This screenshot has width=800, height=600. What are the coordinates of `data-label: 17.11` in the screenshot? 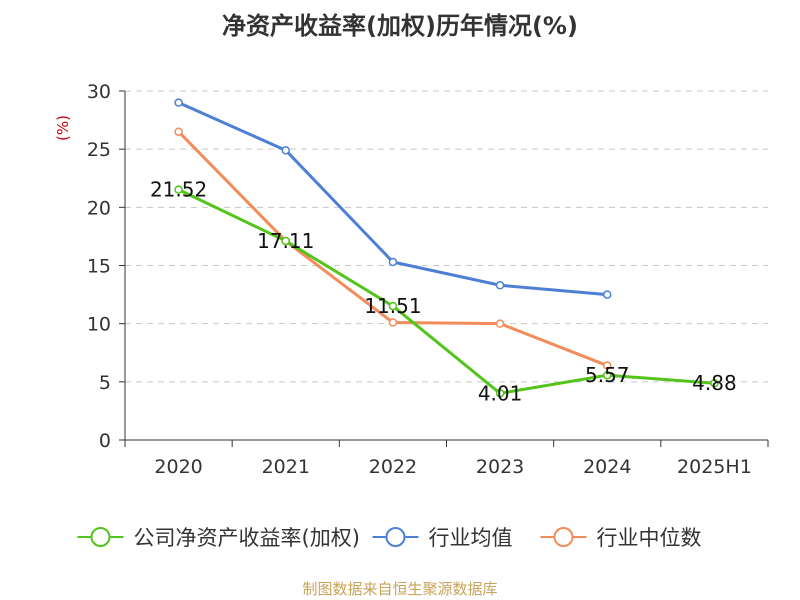 It's located at (285, 241).